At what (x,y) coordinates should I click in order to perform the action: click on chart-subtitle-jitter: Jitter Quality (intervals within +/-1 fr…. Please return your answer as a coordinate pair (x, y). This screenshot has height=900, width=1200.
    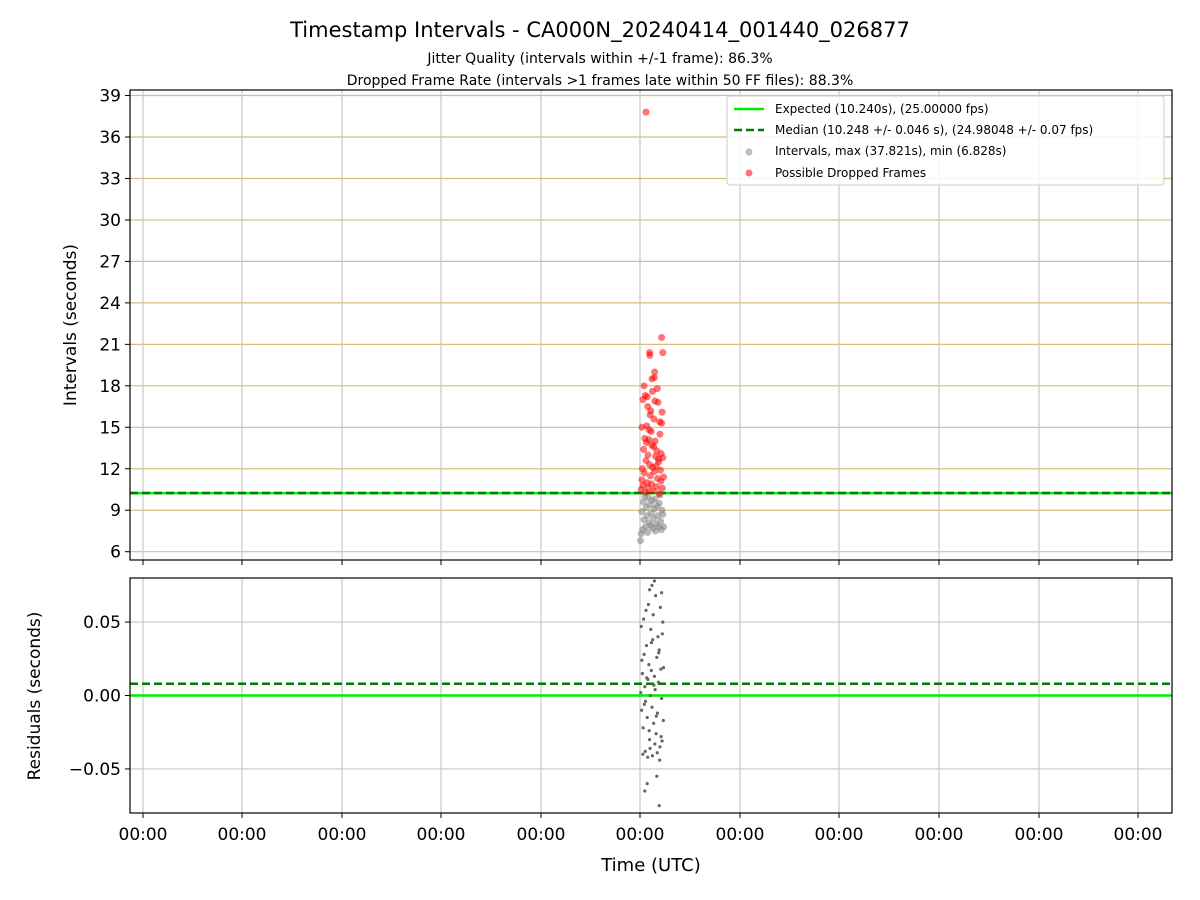
    Looking at the image, I should click on (599, 59).